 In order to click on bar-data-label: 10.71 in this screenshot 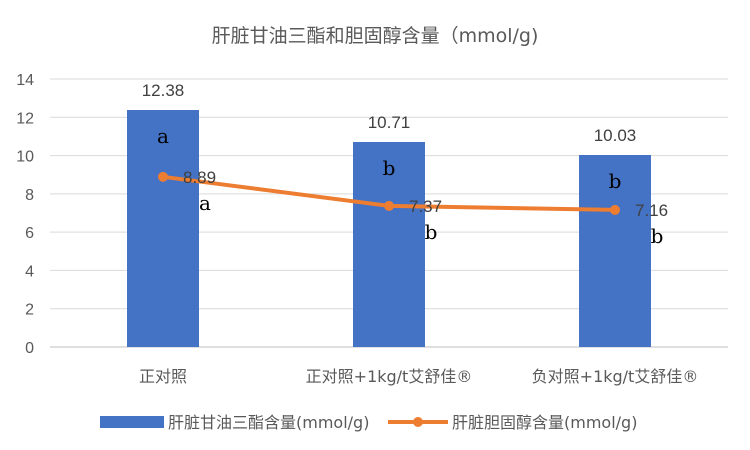, I will do `click(389, 122)`.